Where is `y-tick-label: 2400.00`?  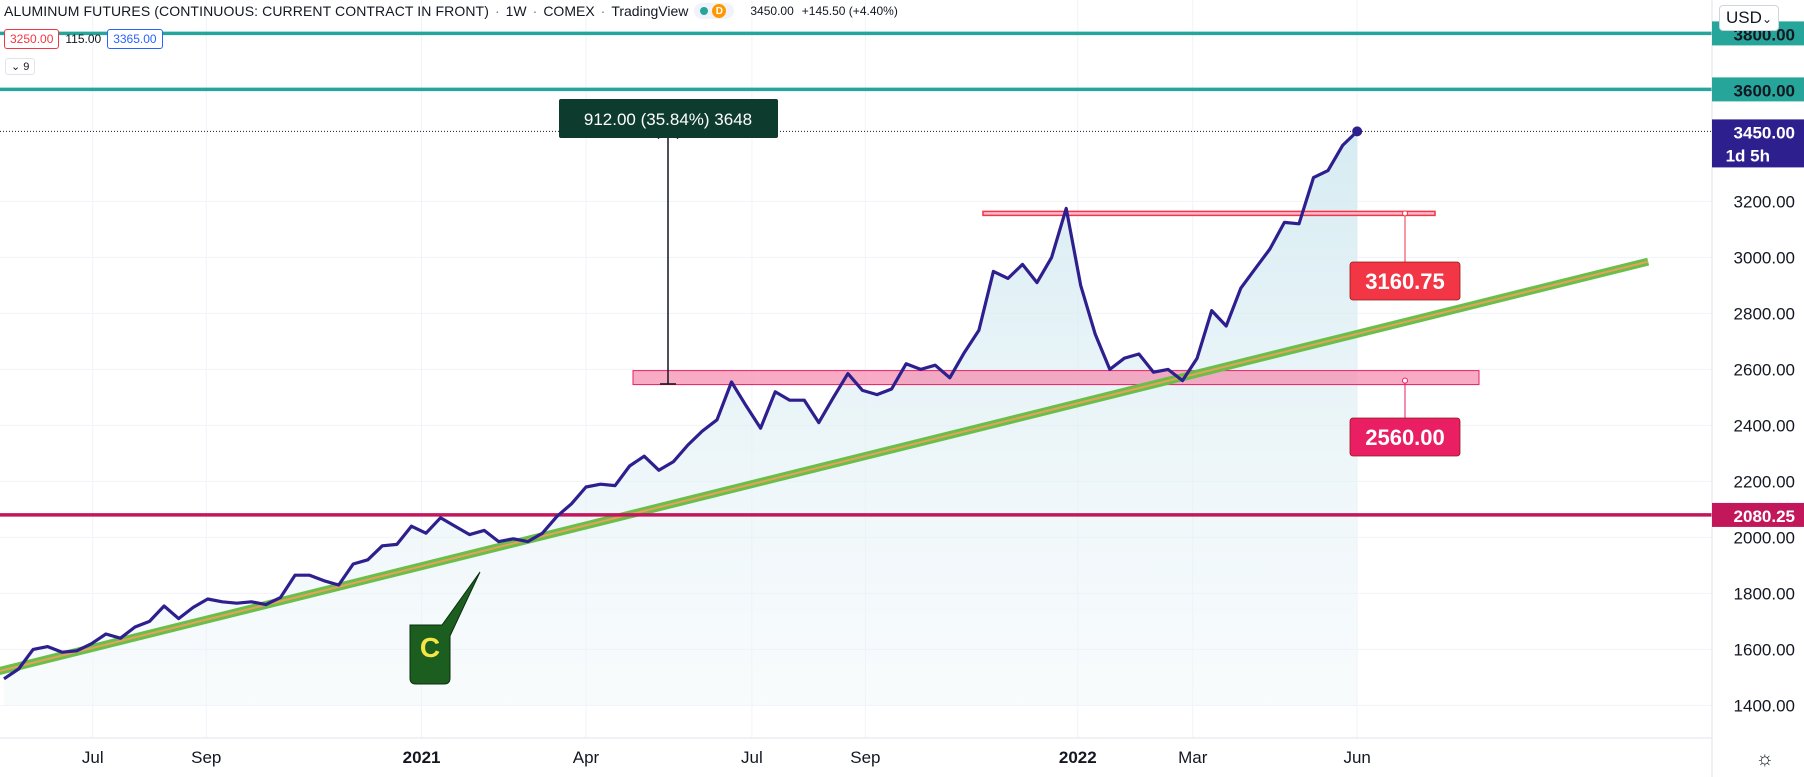 y-tick-label: 2400.00 is located at coordinates (1764, 425).